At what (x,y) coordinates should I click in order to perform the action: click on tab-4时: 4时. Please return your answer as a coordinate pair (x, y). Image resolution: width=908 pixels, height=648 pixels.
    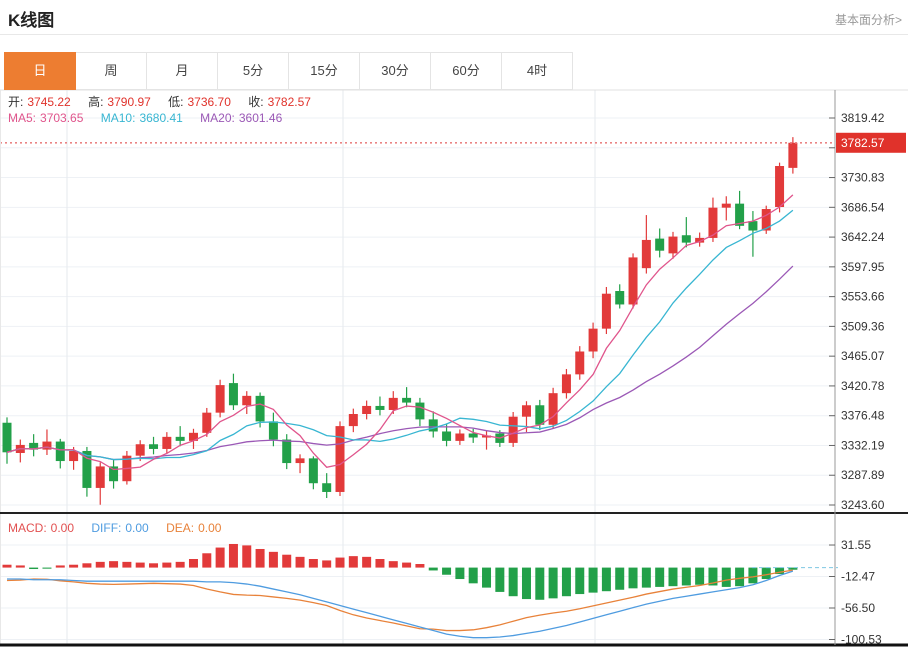
    Looking at the image, I should click on (537, 71).